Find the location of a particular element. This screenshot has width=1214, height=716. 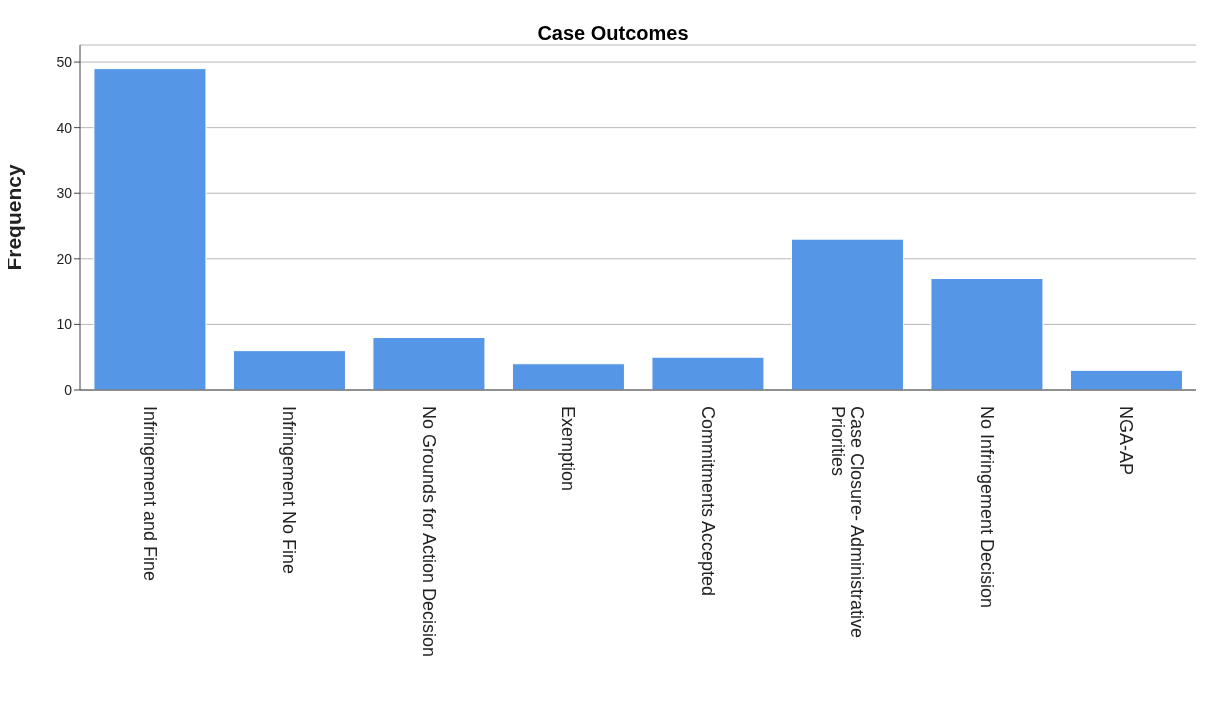

x-tick-label: Exemption is located at coordinates (568, 449).